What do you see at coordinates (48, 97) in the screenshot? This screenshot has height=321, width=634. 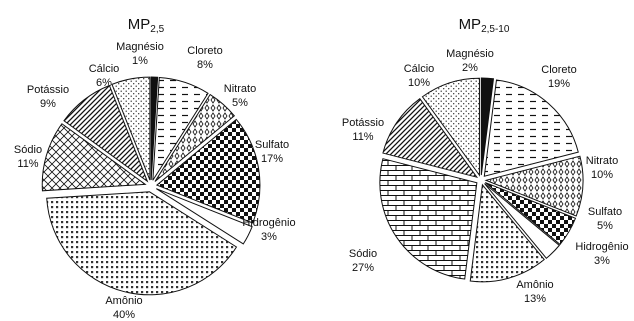 I see `slice-label-potassio: Potássio 9%` at bounding box center [48, 97].